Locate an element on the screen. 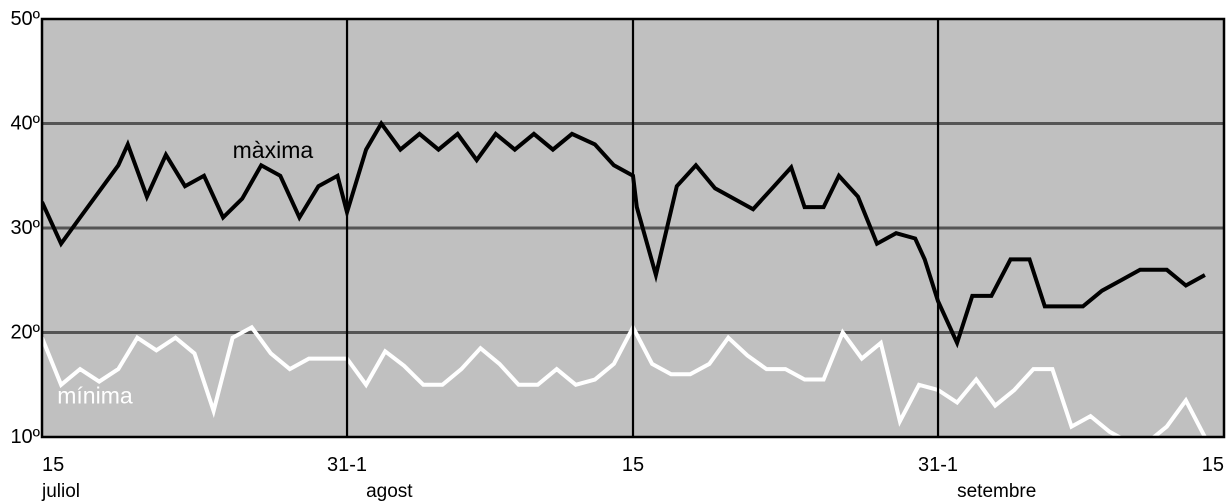  x-axis-ticks: 15 31-1 15 31-1 15 is located at coordinates (633, 465).